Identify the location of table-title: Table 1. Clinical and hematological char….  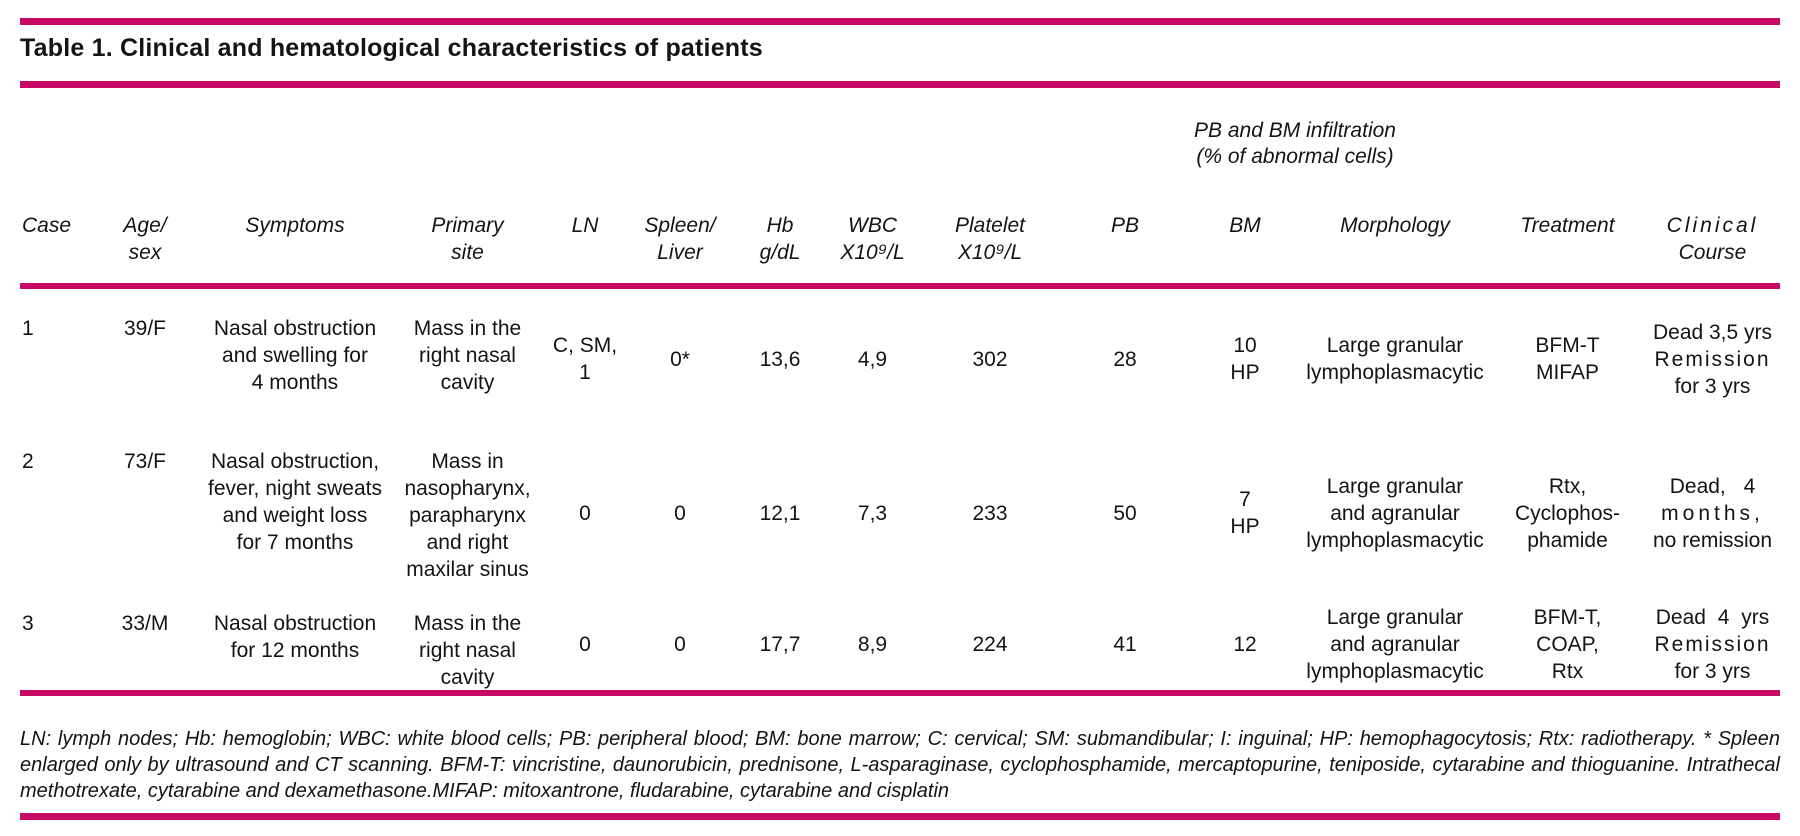
(391, 48).